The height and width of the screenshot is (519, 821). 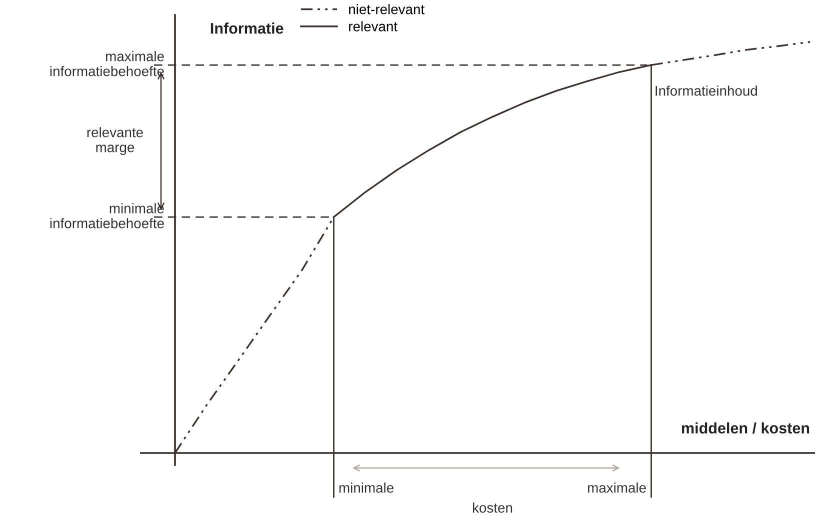 What do you see at coordinates (366, 487) in the screenshot?
I see `text: minimale` at bounding box center [366, 487].